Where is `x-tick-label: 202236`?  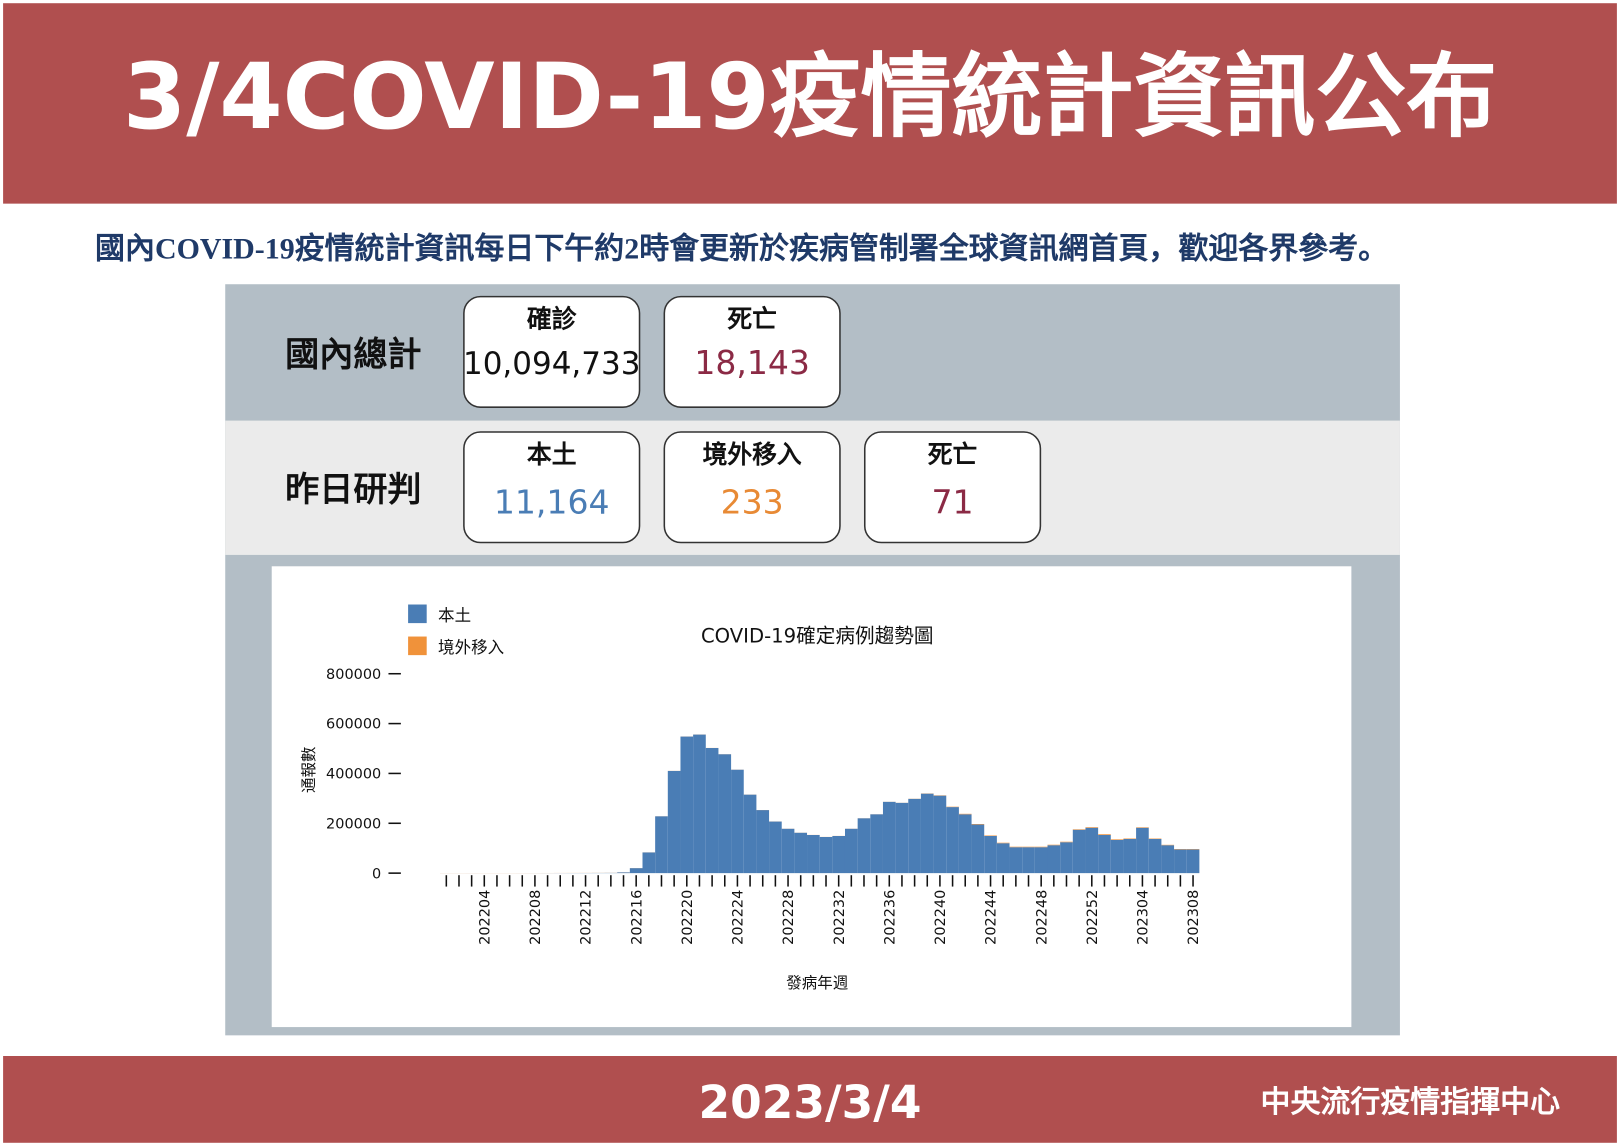
x-tick-label: 202236 is located at coordinates (890, 917).